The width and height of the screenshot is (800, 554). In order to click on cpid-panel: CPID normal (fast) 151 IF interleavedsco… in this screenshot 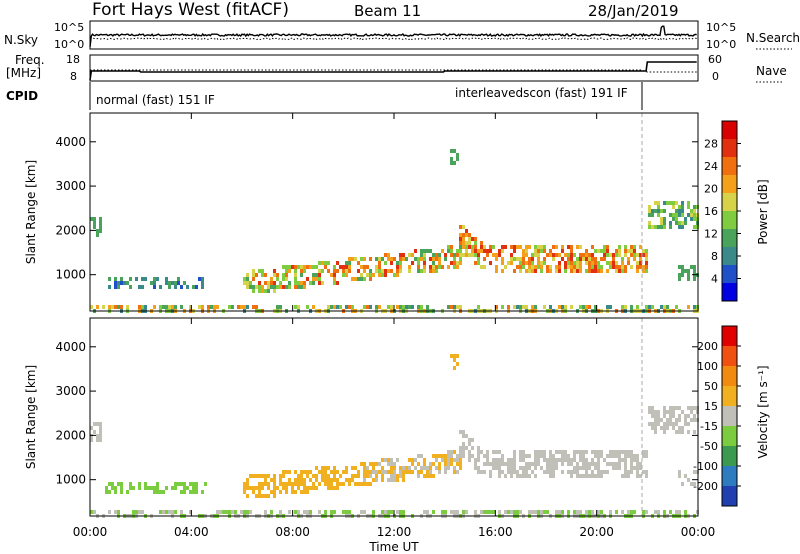, I will do `click(324, 96)`.